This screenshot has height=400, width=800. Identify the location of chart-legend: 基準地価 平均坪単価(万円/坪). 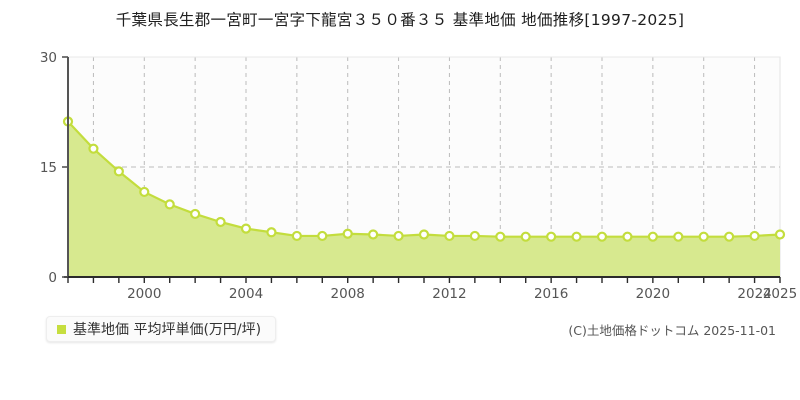
(161, 329).